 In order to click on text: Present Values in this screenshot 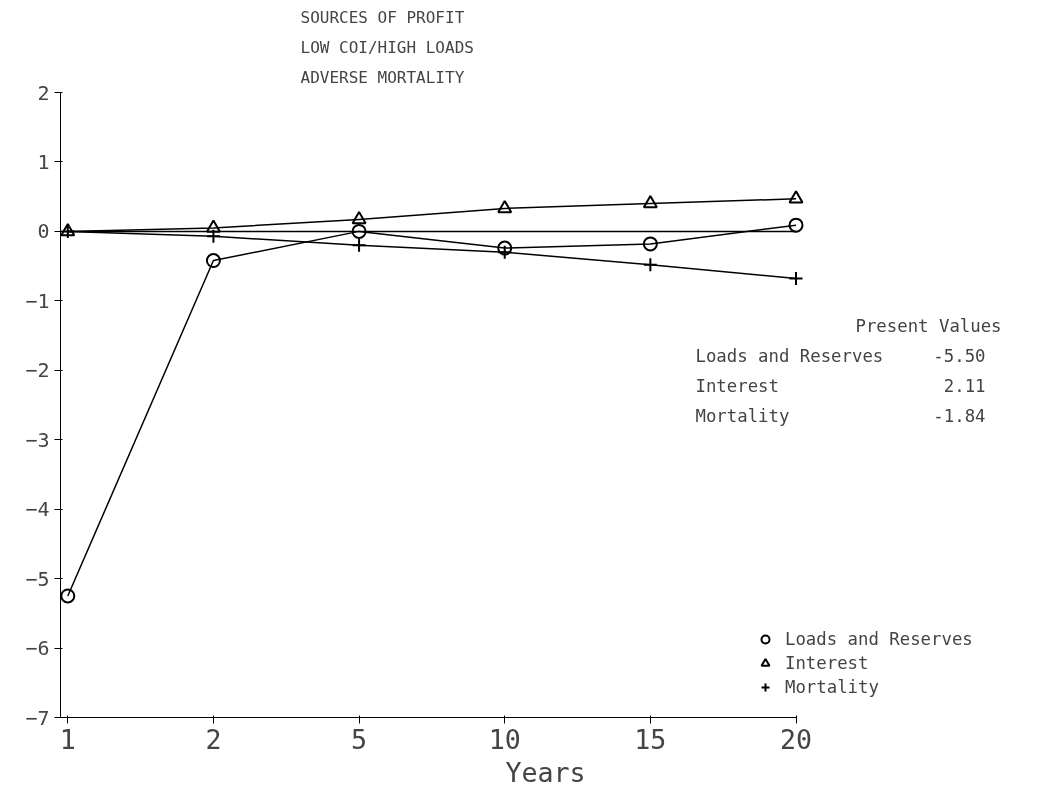, I will do `click(928, 325)`.